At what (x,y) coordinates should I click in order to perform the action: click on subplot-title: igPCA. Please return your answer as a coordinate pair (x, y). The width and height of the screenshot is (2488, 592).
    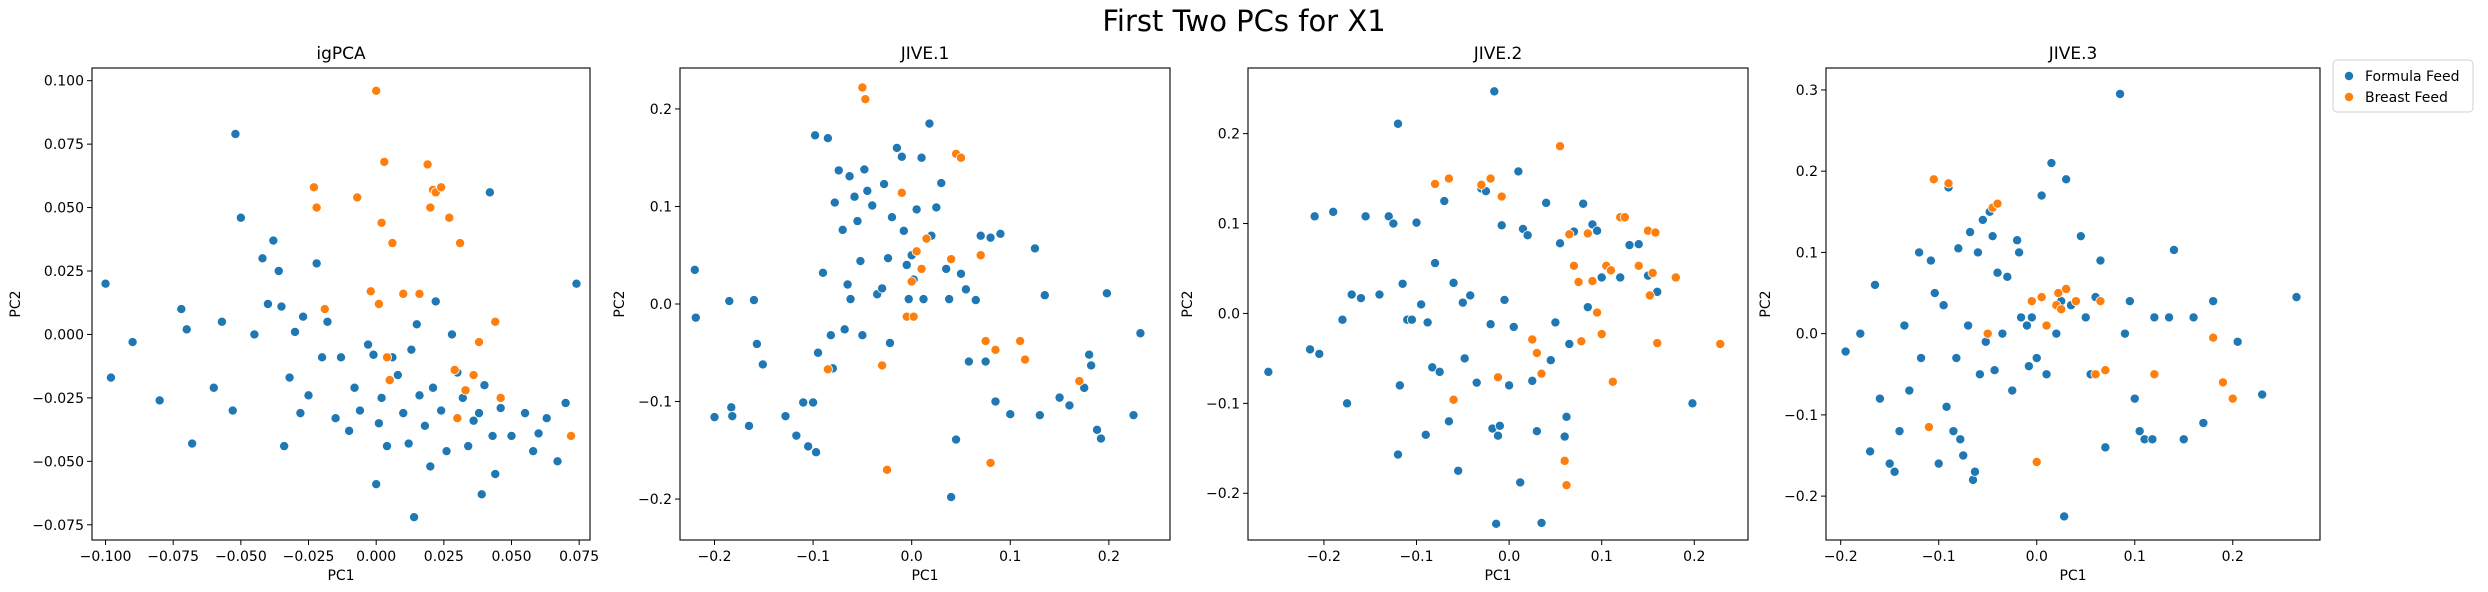
    Looking at the image, I should click on (341, 54).